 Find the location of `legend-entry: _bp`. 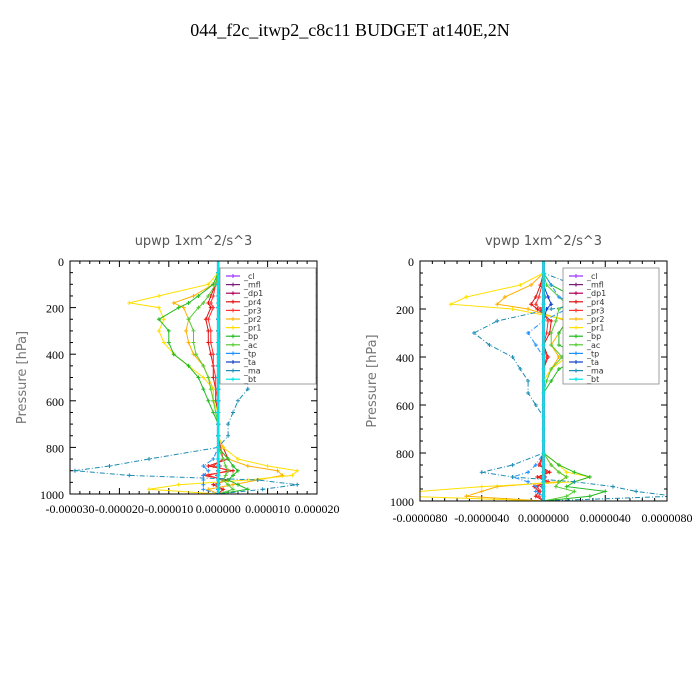

legend-entry: _bp is located at coordinates (250, 336).